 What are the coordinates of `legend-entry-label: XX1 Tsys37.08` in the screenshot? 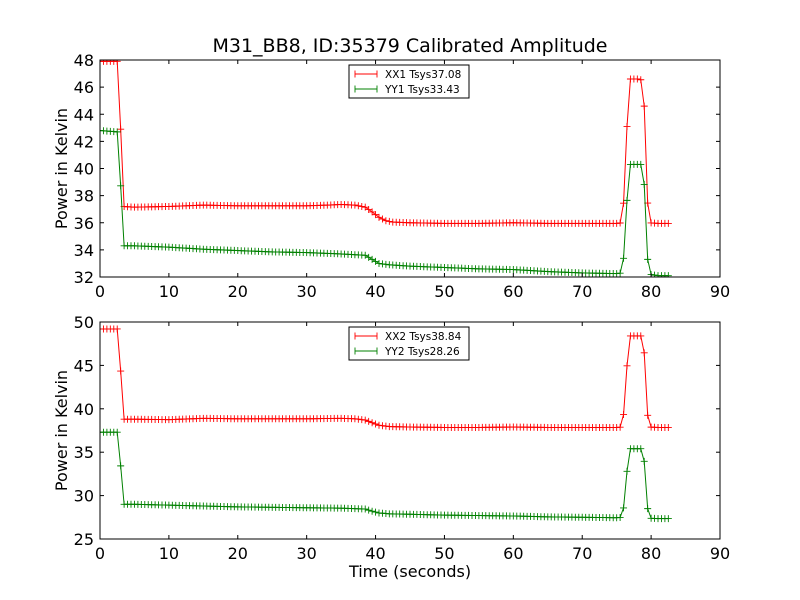 It's located at (423, 75).